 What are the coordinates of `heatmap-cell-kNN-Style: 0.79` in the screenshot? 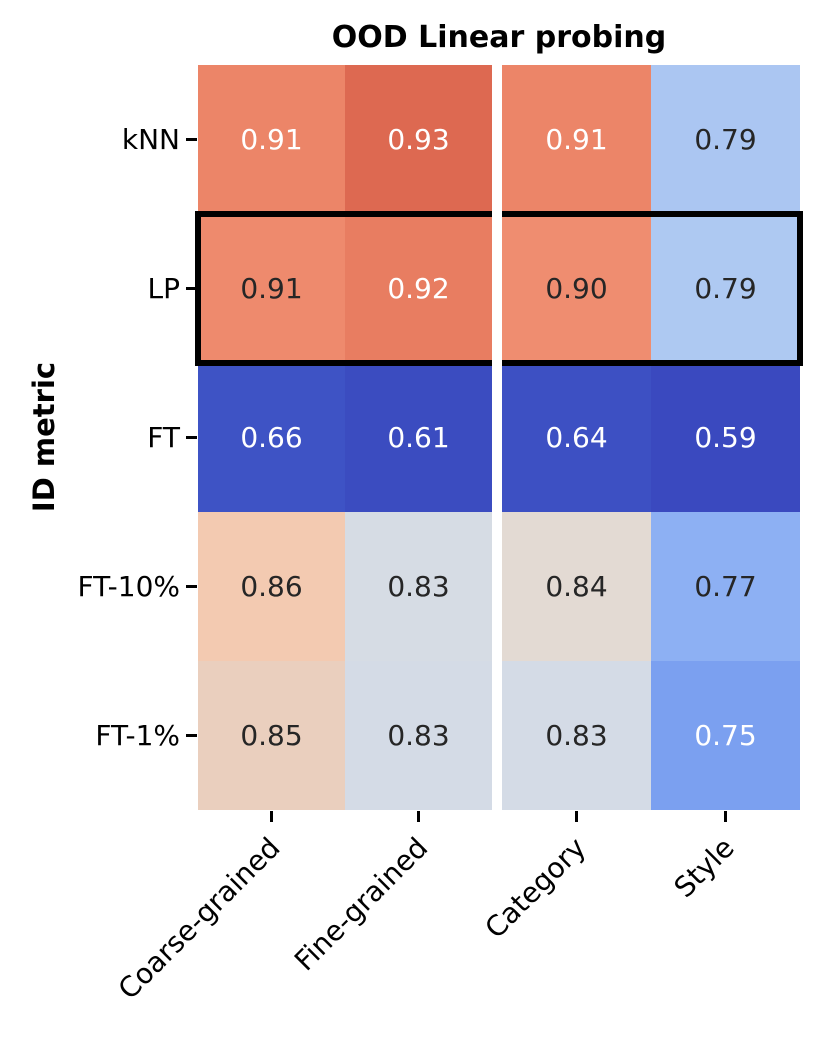 It's located at (725, 139).